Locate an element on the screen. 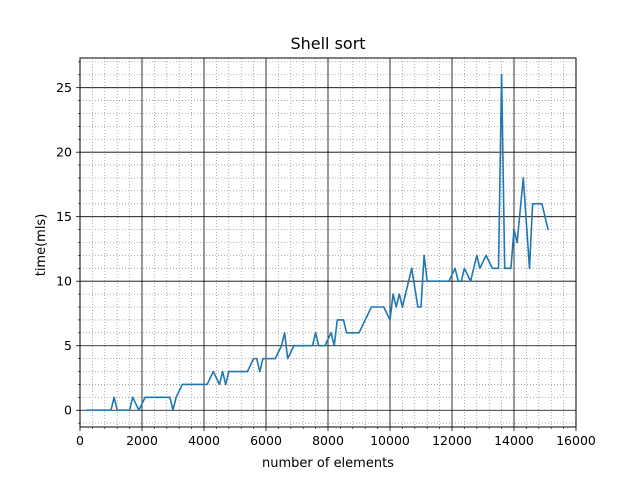  x-tick-label: 16000 is located at coordinates (576, 440).